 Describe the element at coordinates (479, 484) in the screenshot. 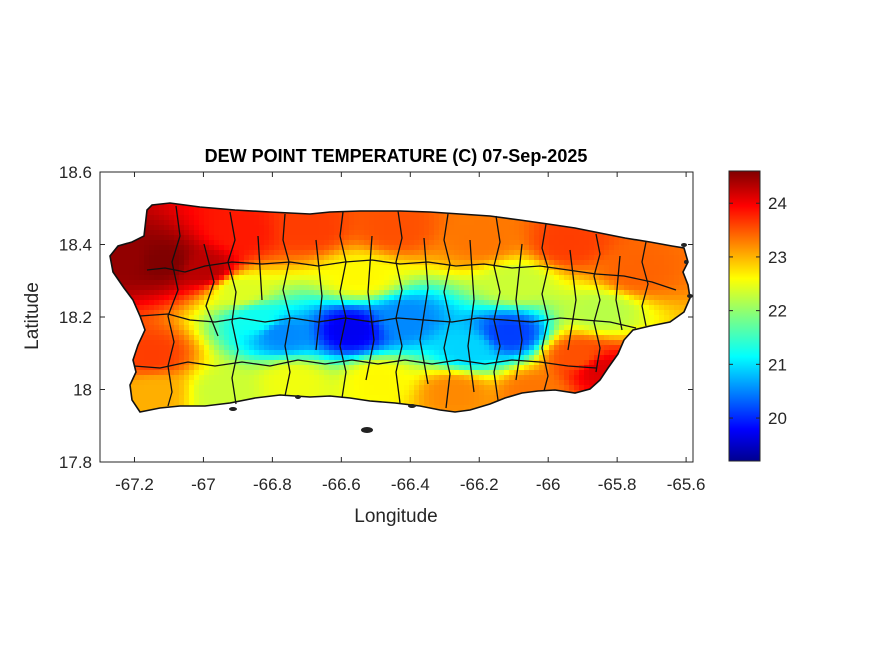

I see `x-tick-label: -66.2` at that location.